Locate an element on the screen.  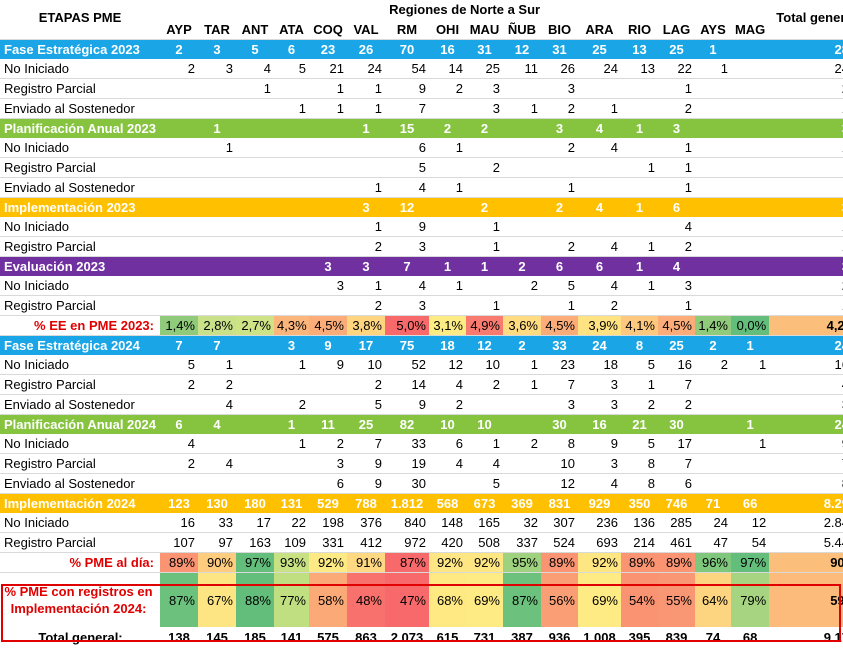
row-total: 10 is located at coordinates (806, 305).